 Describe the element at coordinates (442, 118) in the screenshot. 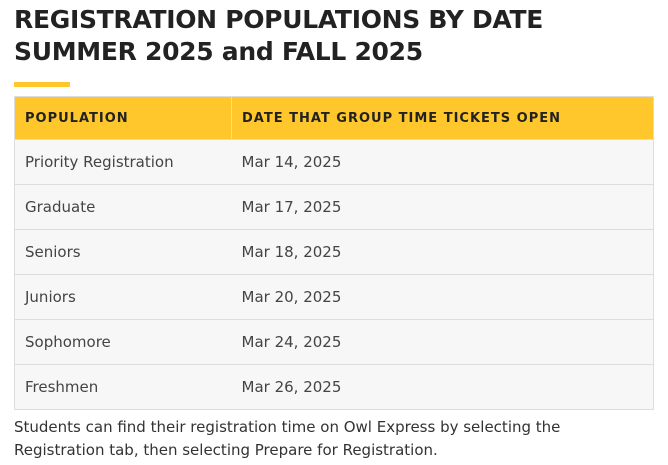

I see `column-header: DATE THAT GROUP TIME TICKETS OPEN` at that location.